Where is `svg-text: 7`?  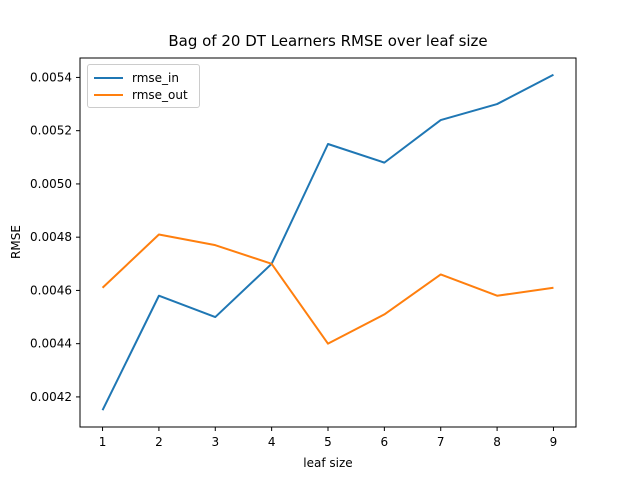 svg-text: 7 is located at coordinates (441, 442).